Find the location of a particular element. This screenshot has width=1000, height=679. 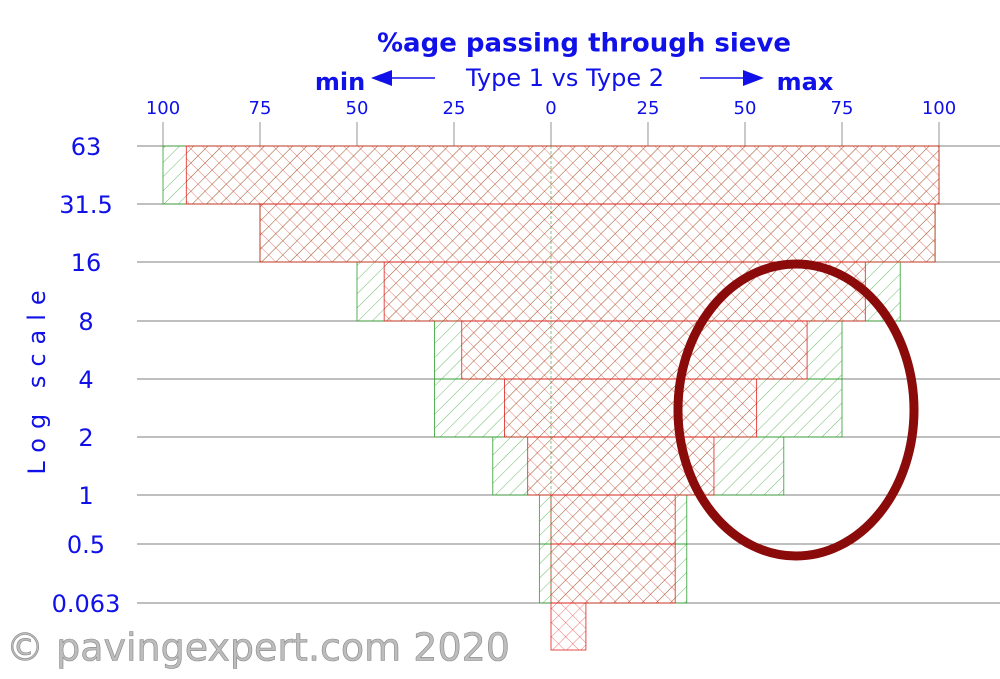

y-axis-label: Log scale is located at coordinates (37, 377).